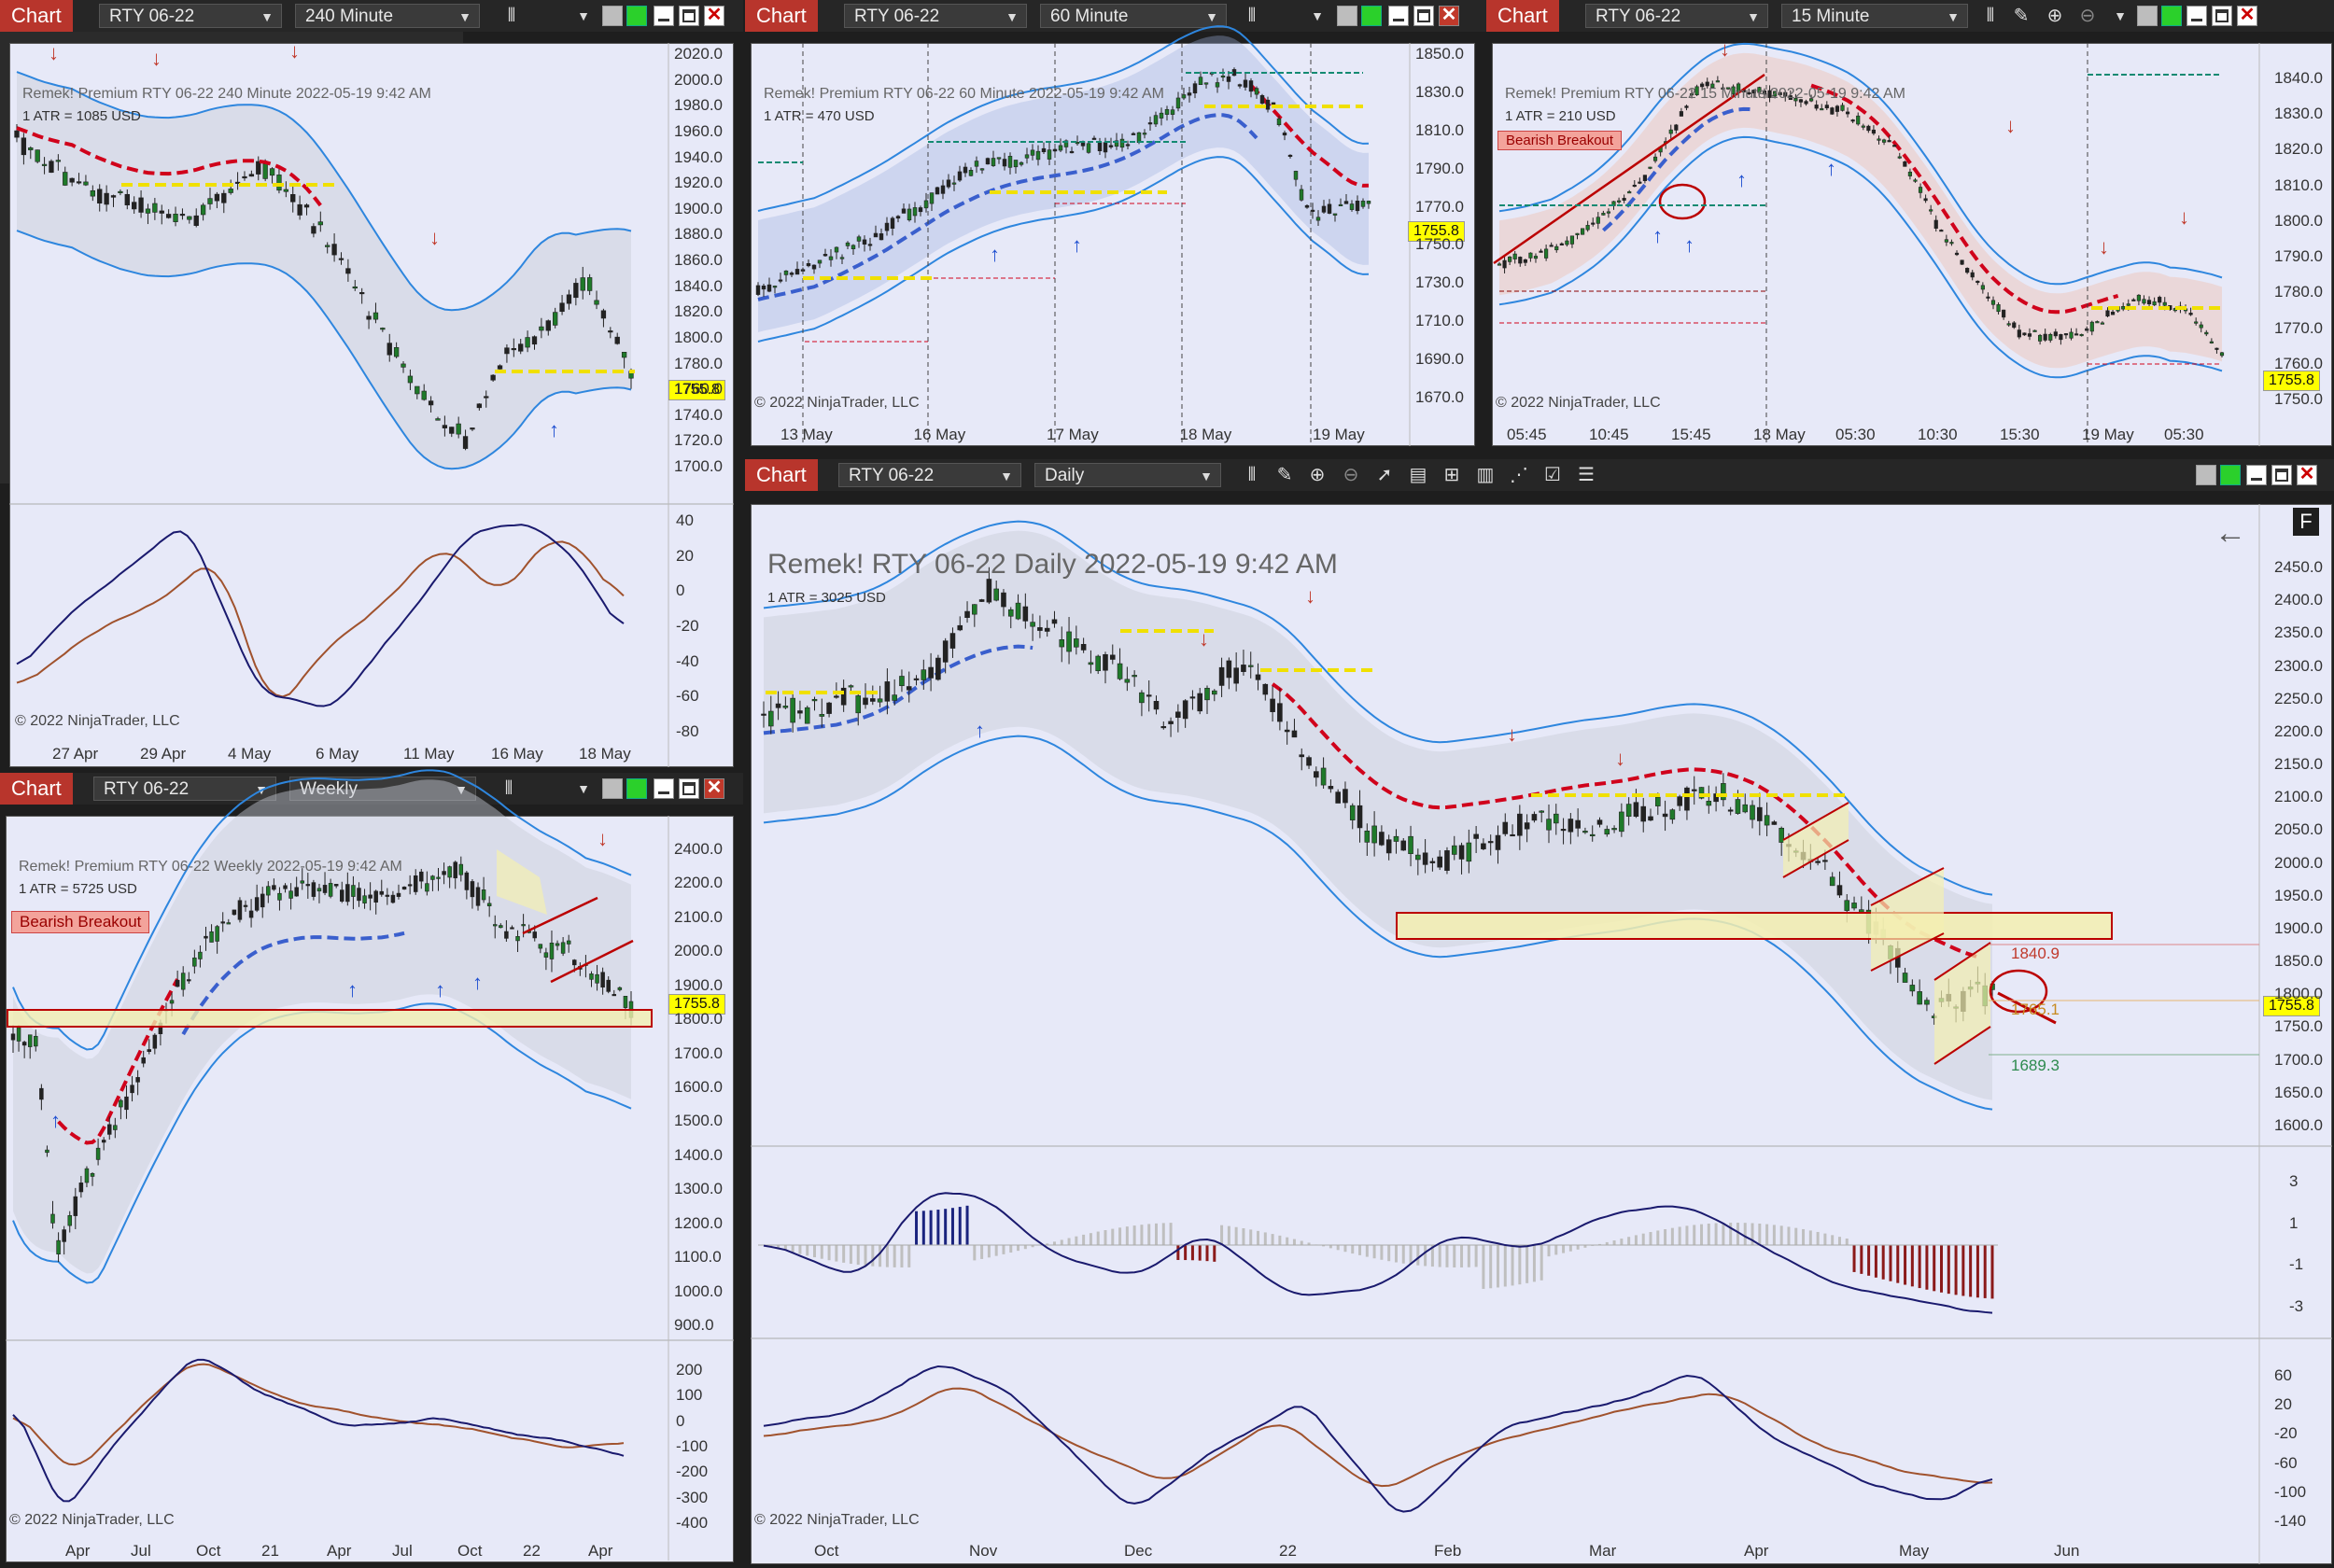 The height and width of the screenshot is (1568, 2334). Describe the element at coordinates (387, 16) in the screenshot. I see `interval-selector: 240 Minute ▼` at that location.